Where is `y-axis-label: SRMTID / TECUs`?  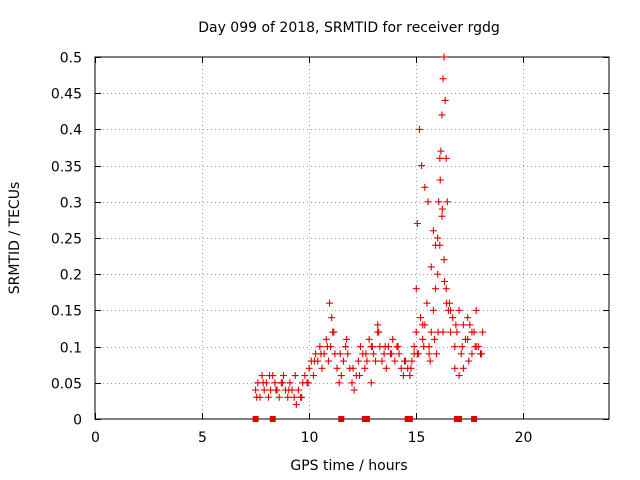
y-axis-label: SRMTID / TECUs is located at coordinates (15, 238).